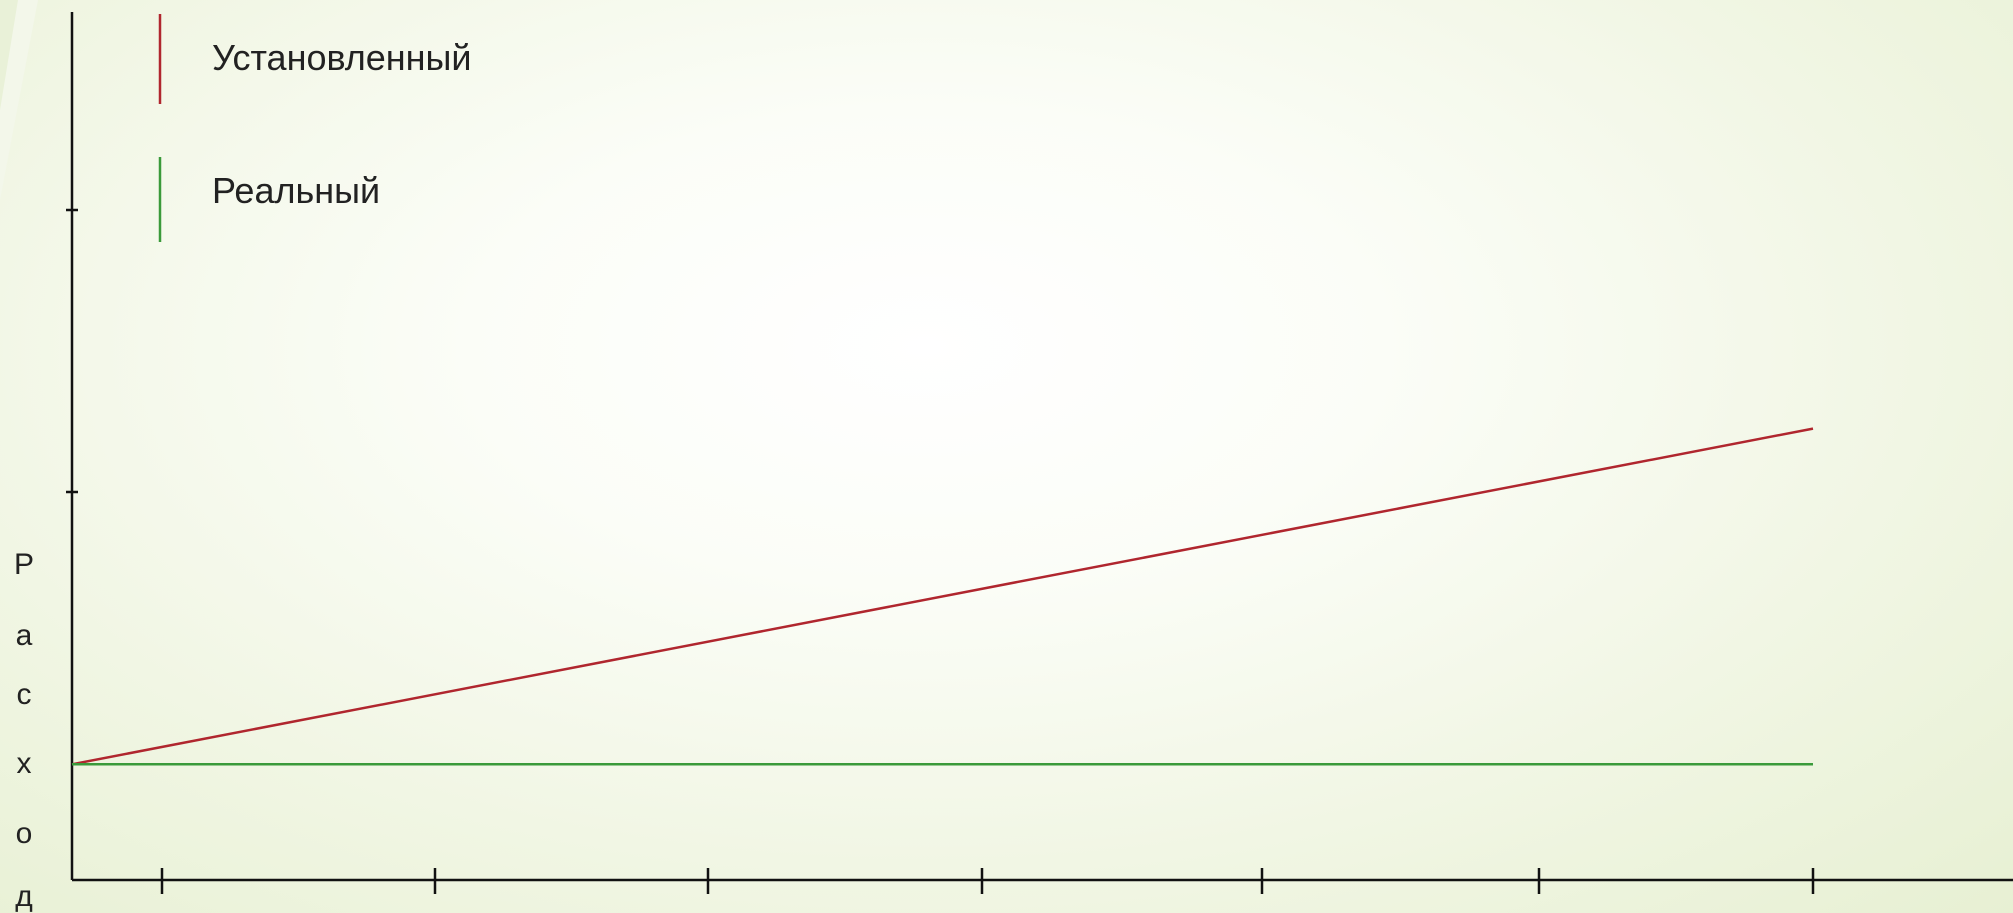  Describe the element at coordinates (315, 128) in the screenshot. I see `legend: Установленный Реальный` at that location.